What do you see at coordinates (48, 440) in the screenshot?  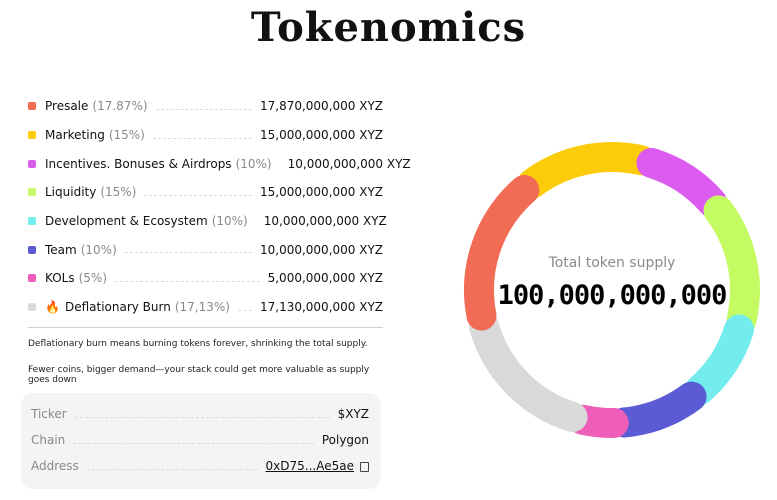 I see `chain-label: Chain` at bounding box center [48, 440].